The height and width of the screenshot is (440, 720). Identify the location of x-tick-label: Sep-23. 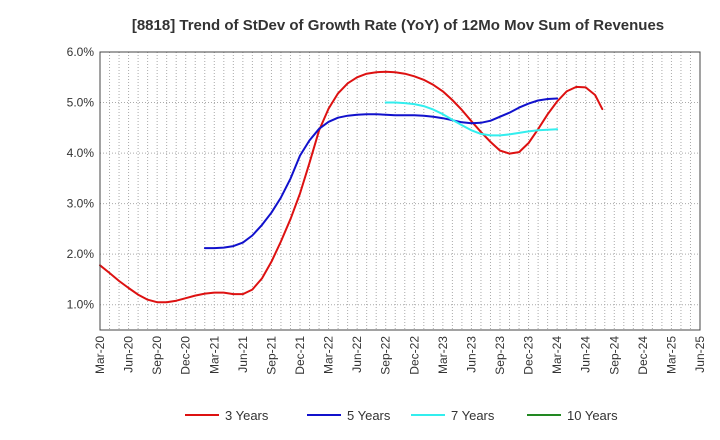
(500, 355).